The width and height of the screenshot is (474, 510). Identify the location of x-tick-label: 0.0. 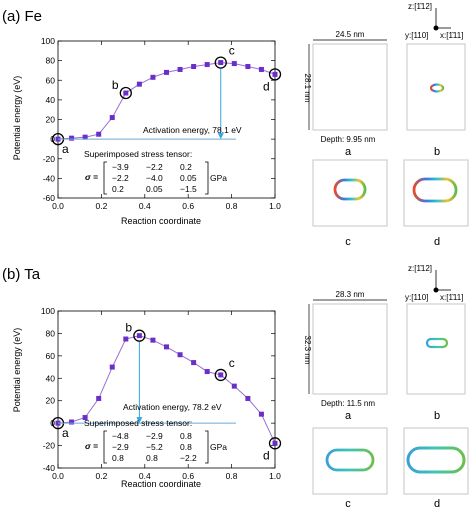
(58, 206).